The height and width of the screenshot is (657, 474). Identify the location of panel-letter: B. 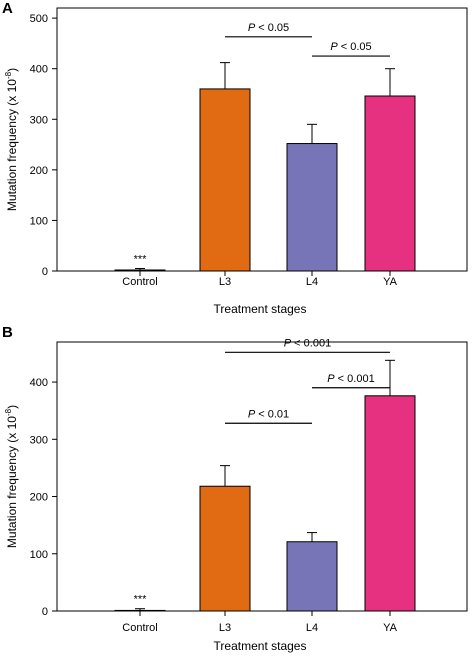
(7, 332).